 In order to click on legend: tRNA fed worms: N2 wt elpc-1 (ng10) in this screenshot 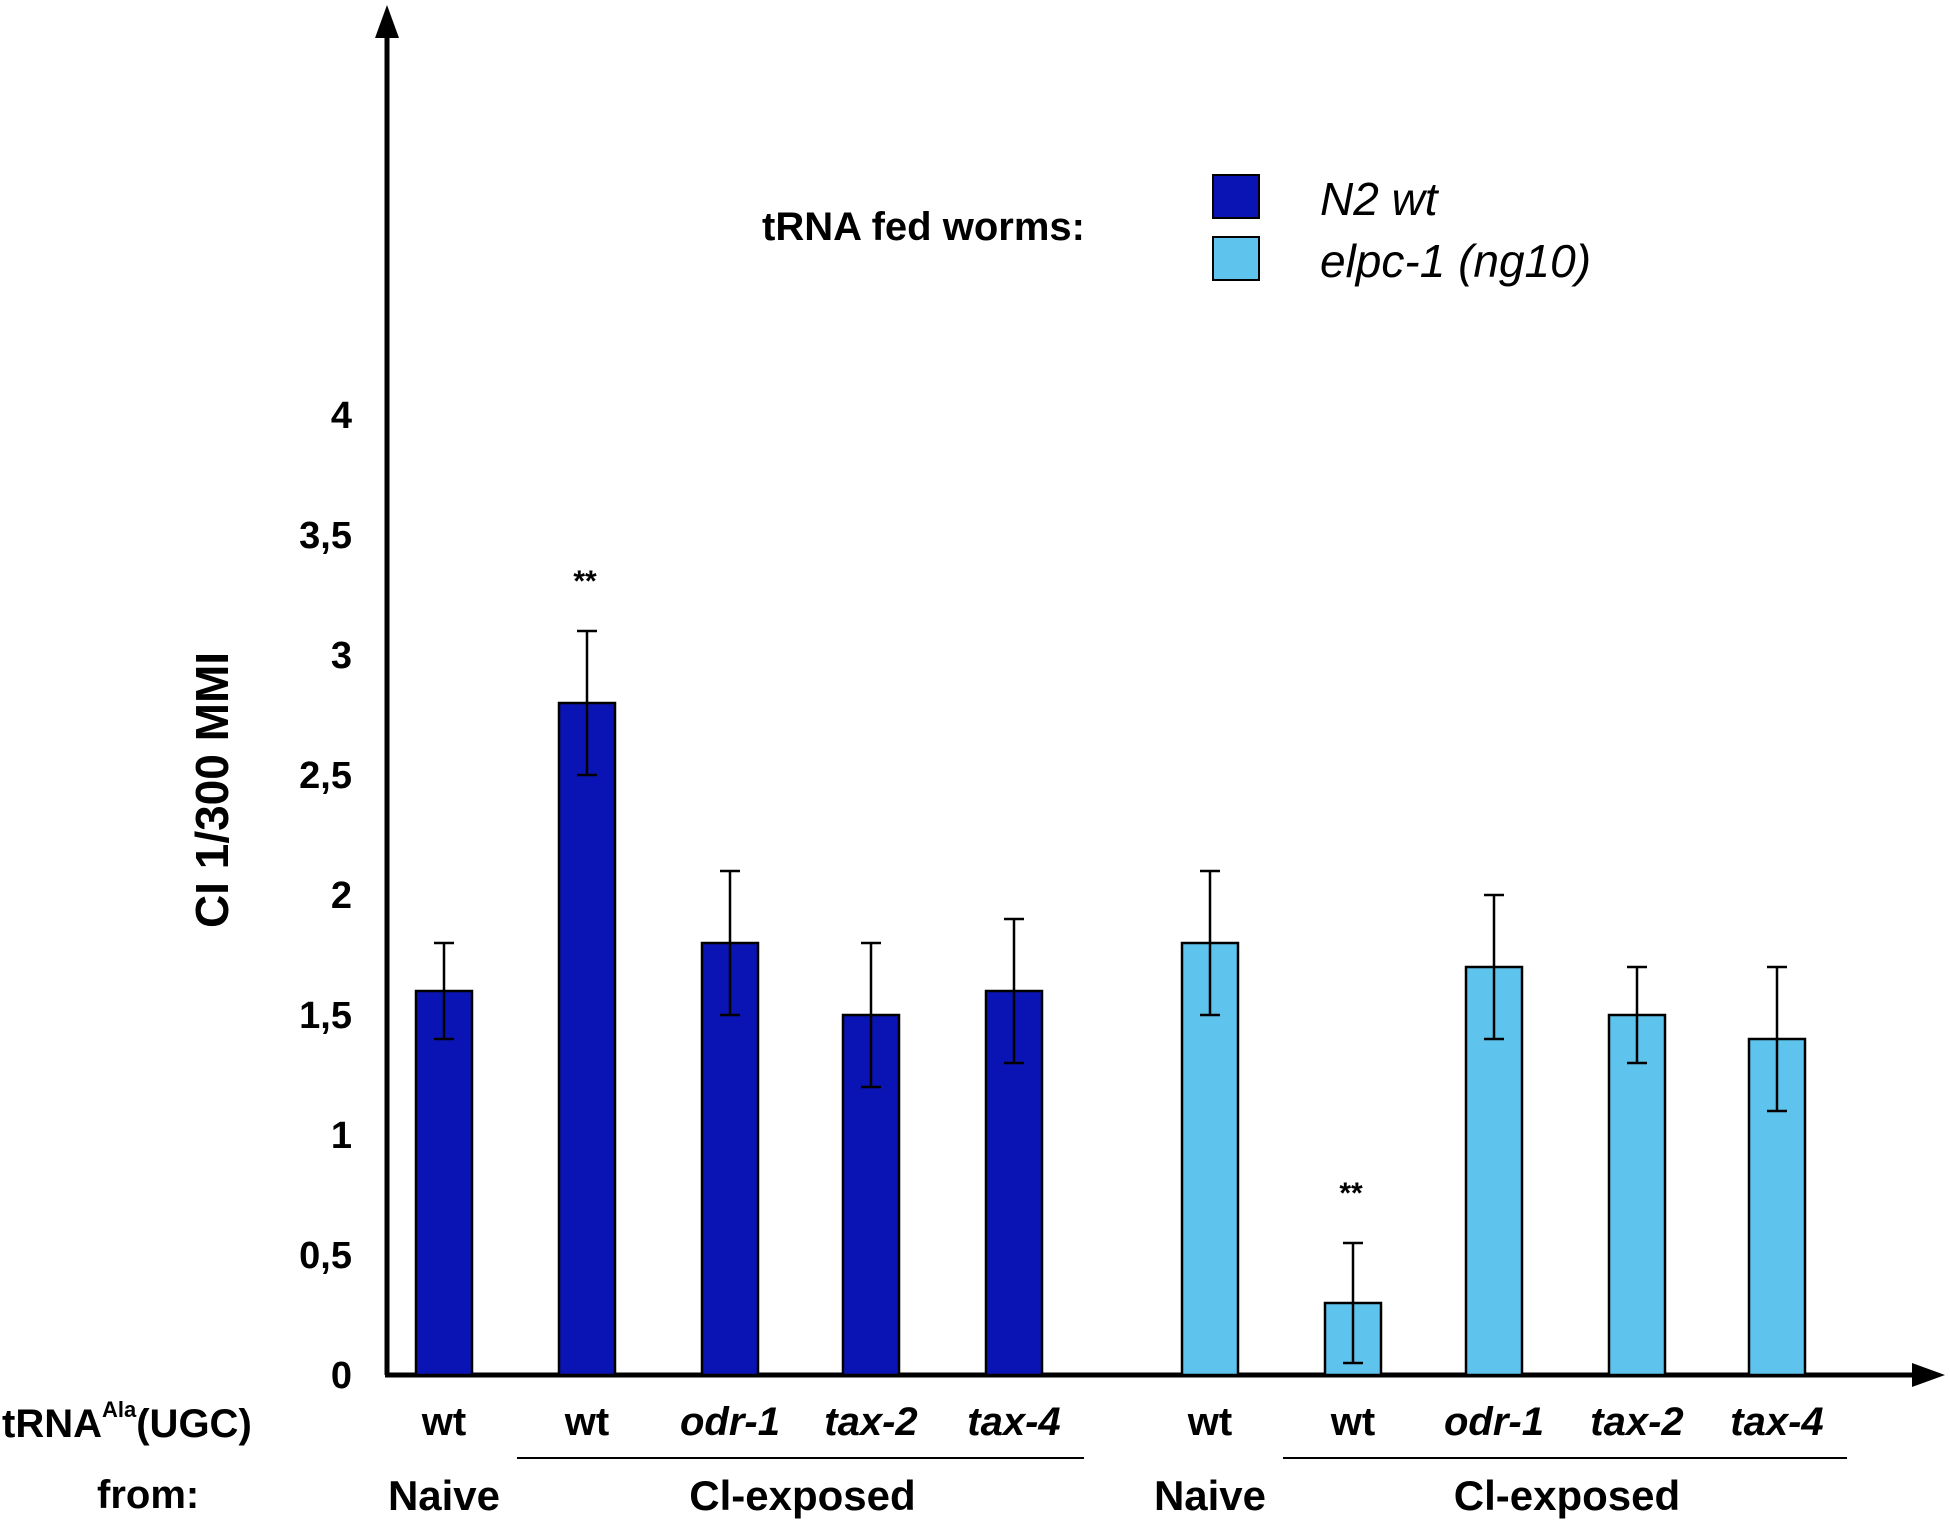, I will do `click(1176, 230)`.